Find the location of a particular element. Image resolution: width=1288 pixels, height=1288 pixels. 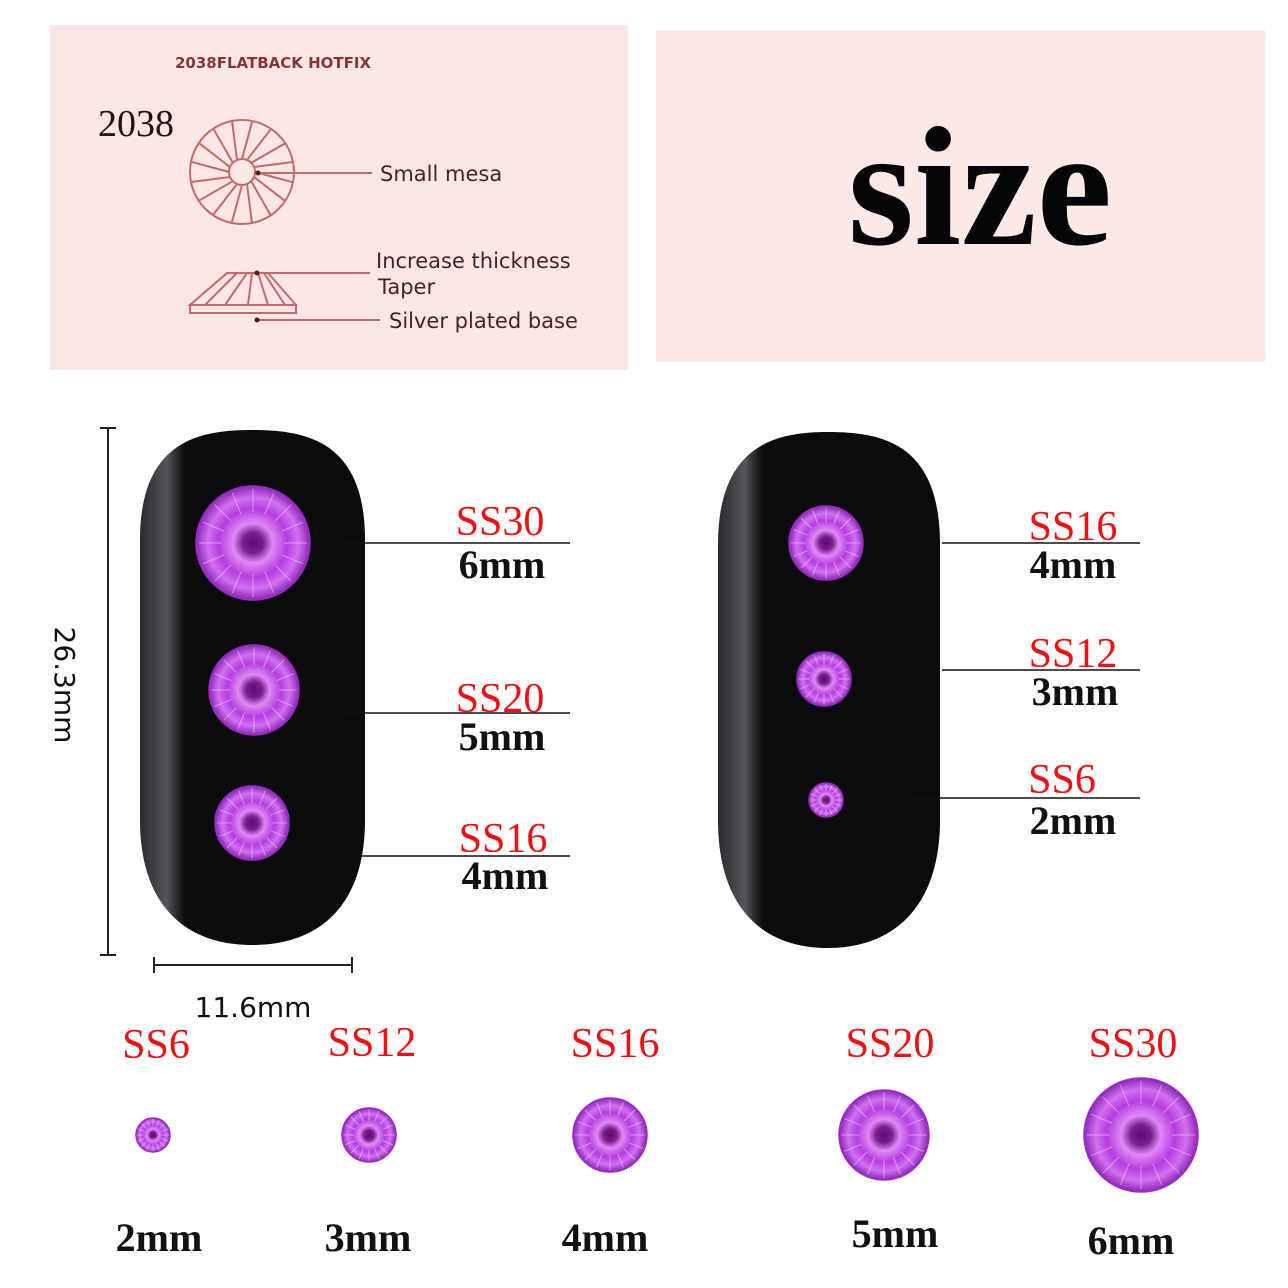

height-label: 26.3mm is located at coordinates (64, 685).